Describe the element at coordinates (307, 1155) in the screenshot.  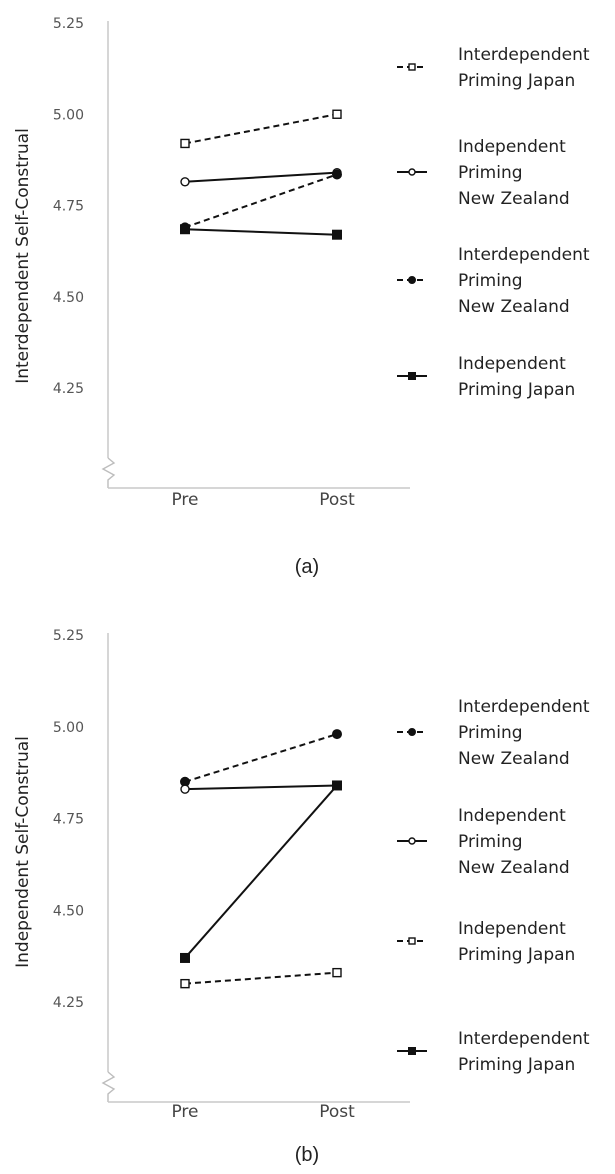
I see `panel-label: (b)` at that location.